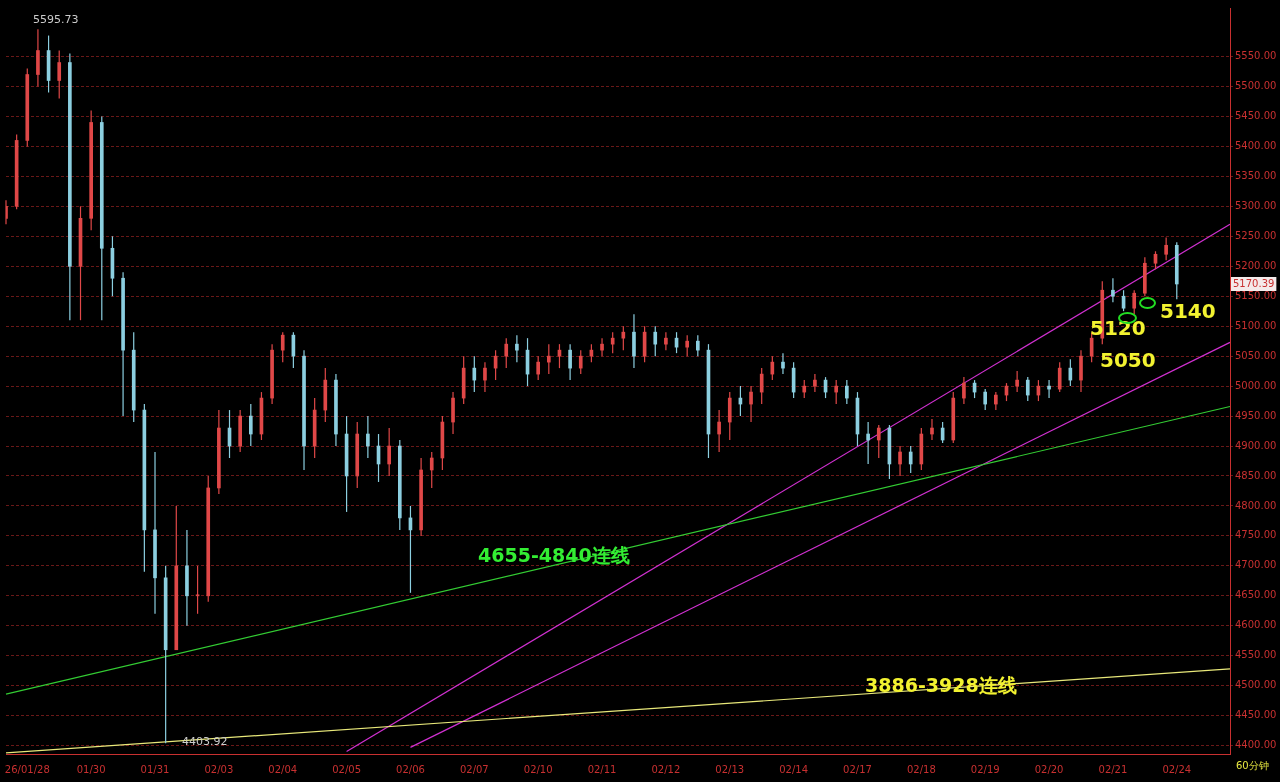 The image size is (1280, 782). What do you see at coordinates (730, 769) in the screenshot?
I see `x-tick-label: 02/13` at bounding box center [730, 769].